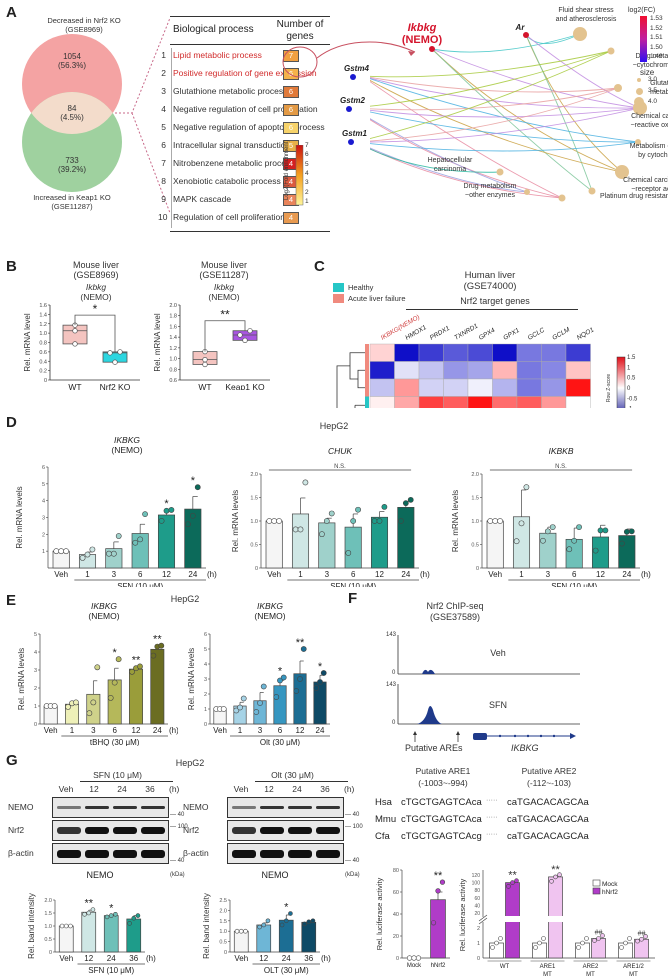 The height and width of the screenshot is (978, 668). I want to click on chart-title: NEMO, so click(275, 875).